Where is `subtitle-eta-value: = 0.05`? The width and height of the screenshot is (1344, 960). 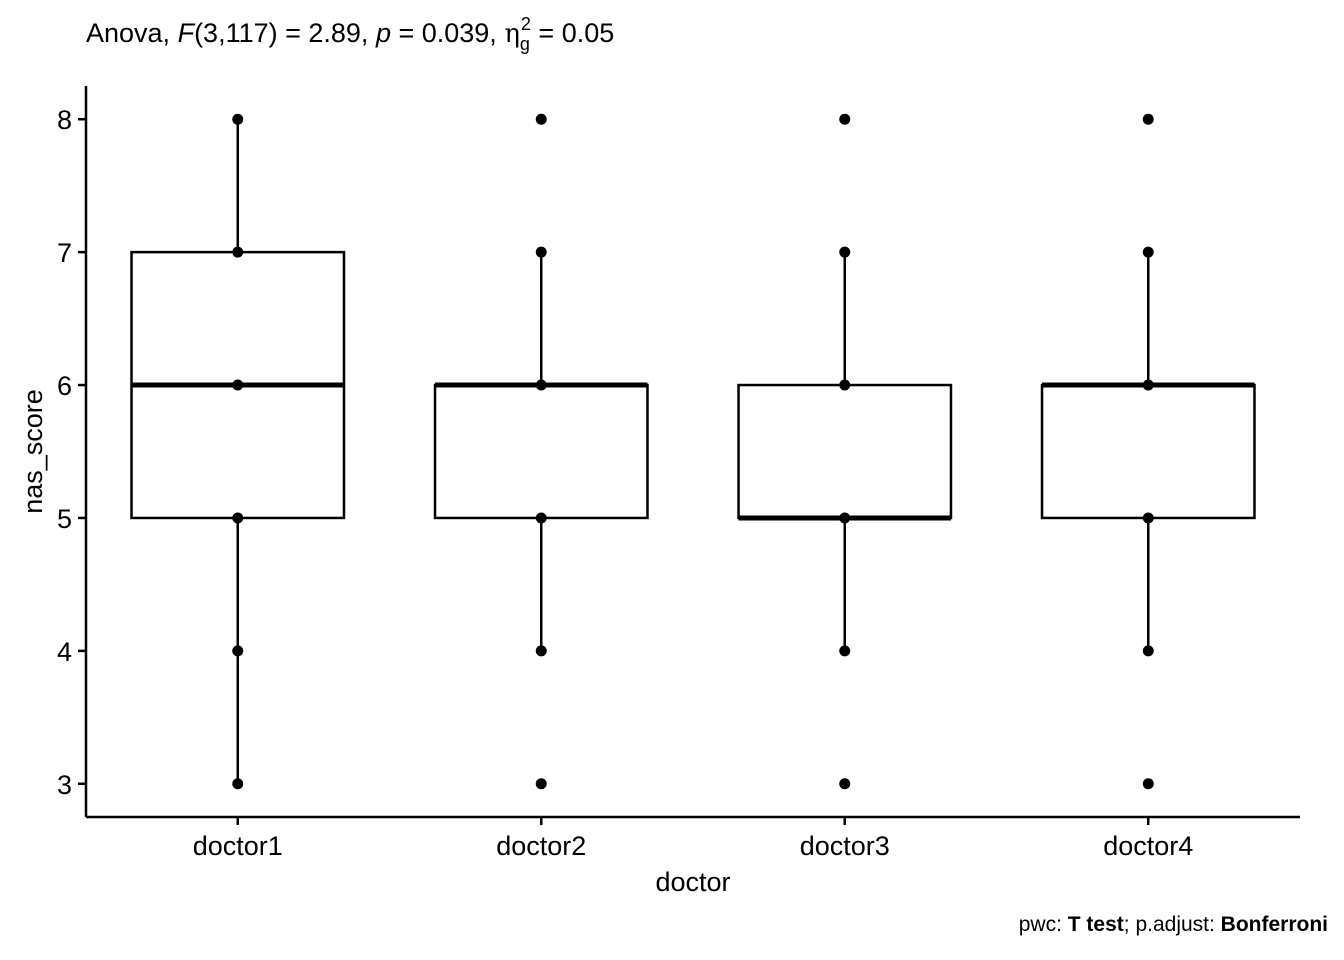
subtitle-eta-value: = 0.05 is located at coordinates (572, 33).